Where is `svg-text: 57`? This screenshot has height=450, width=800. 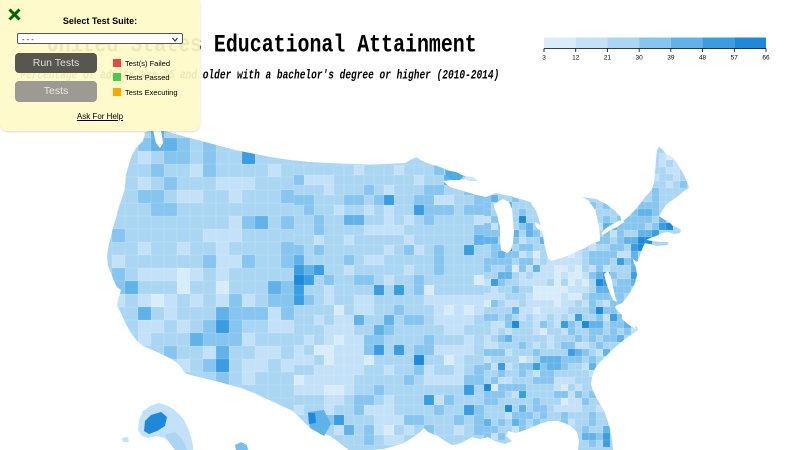 svg-text: 57 is located at coordinates (735, 58).